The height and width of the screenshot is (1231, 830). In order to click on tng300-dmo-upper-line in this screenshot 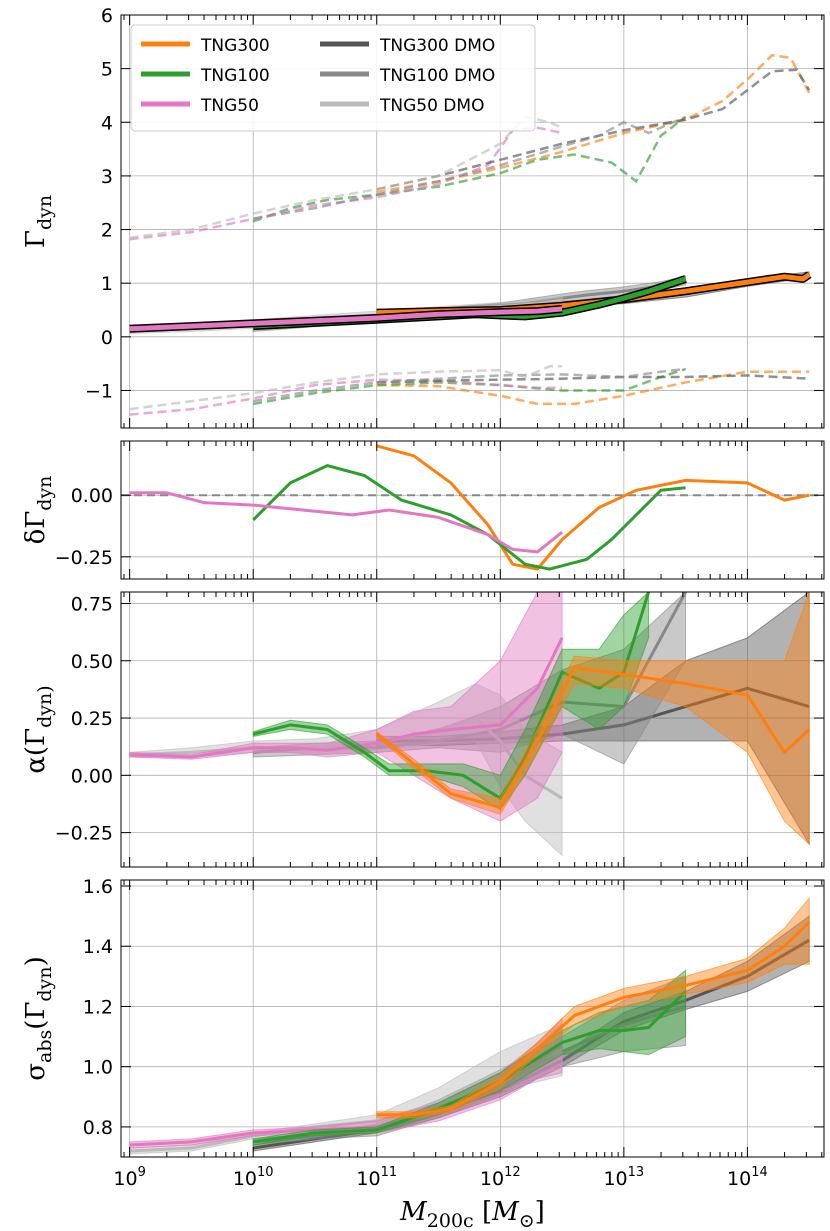, I will do `click(593, 129)`.